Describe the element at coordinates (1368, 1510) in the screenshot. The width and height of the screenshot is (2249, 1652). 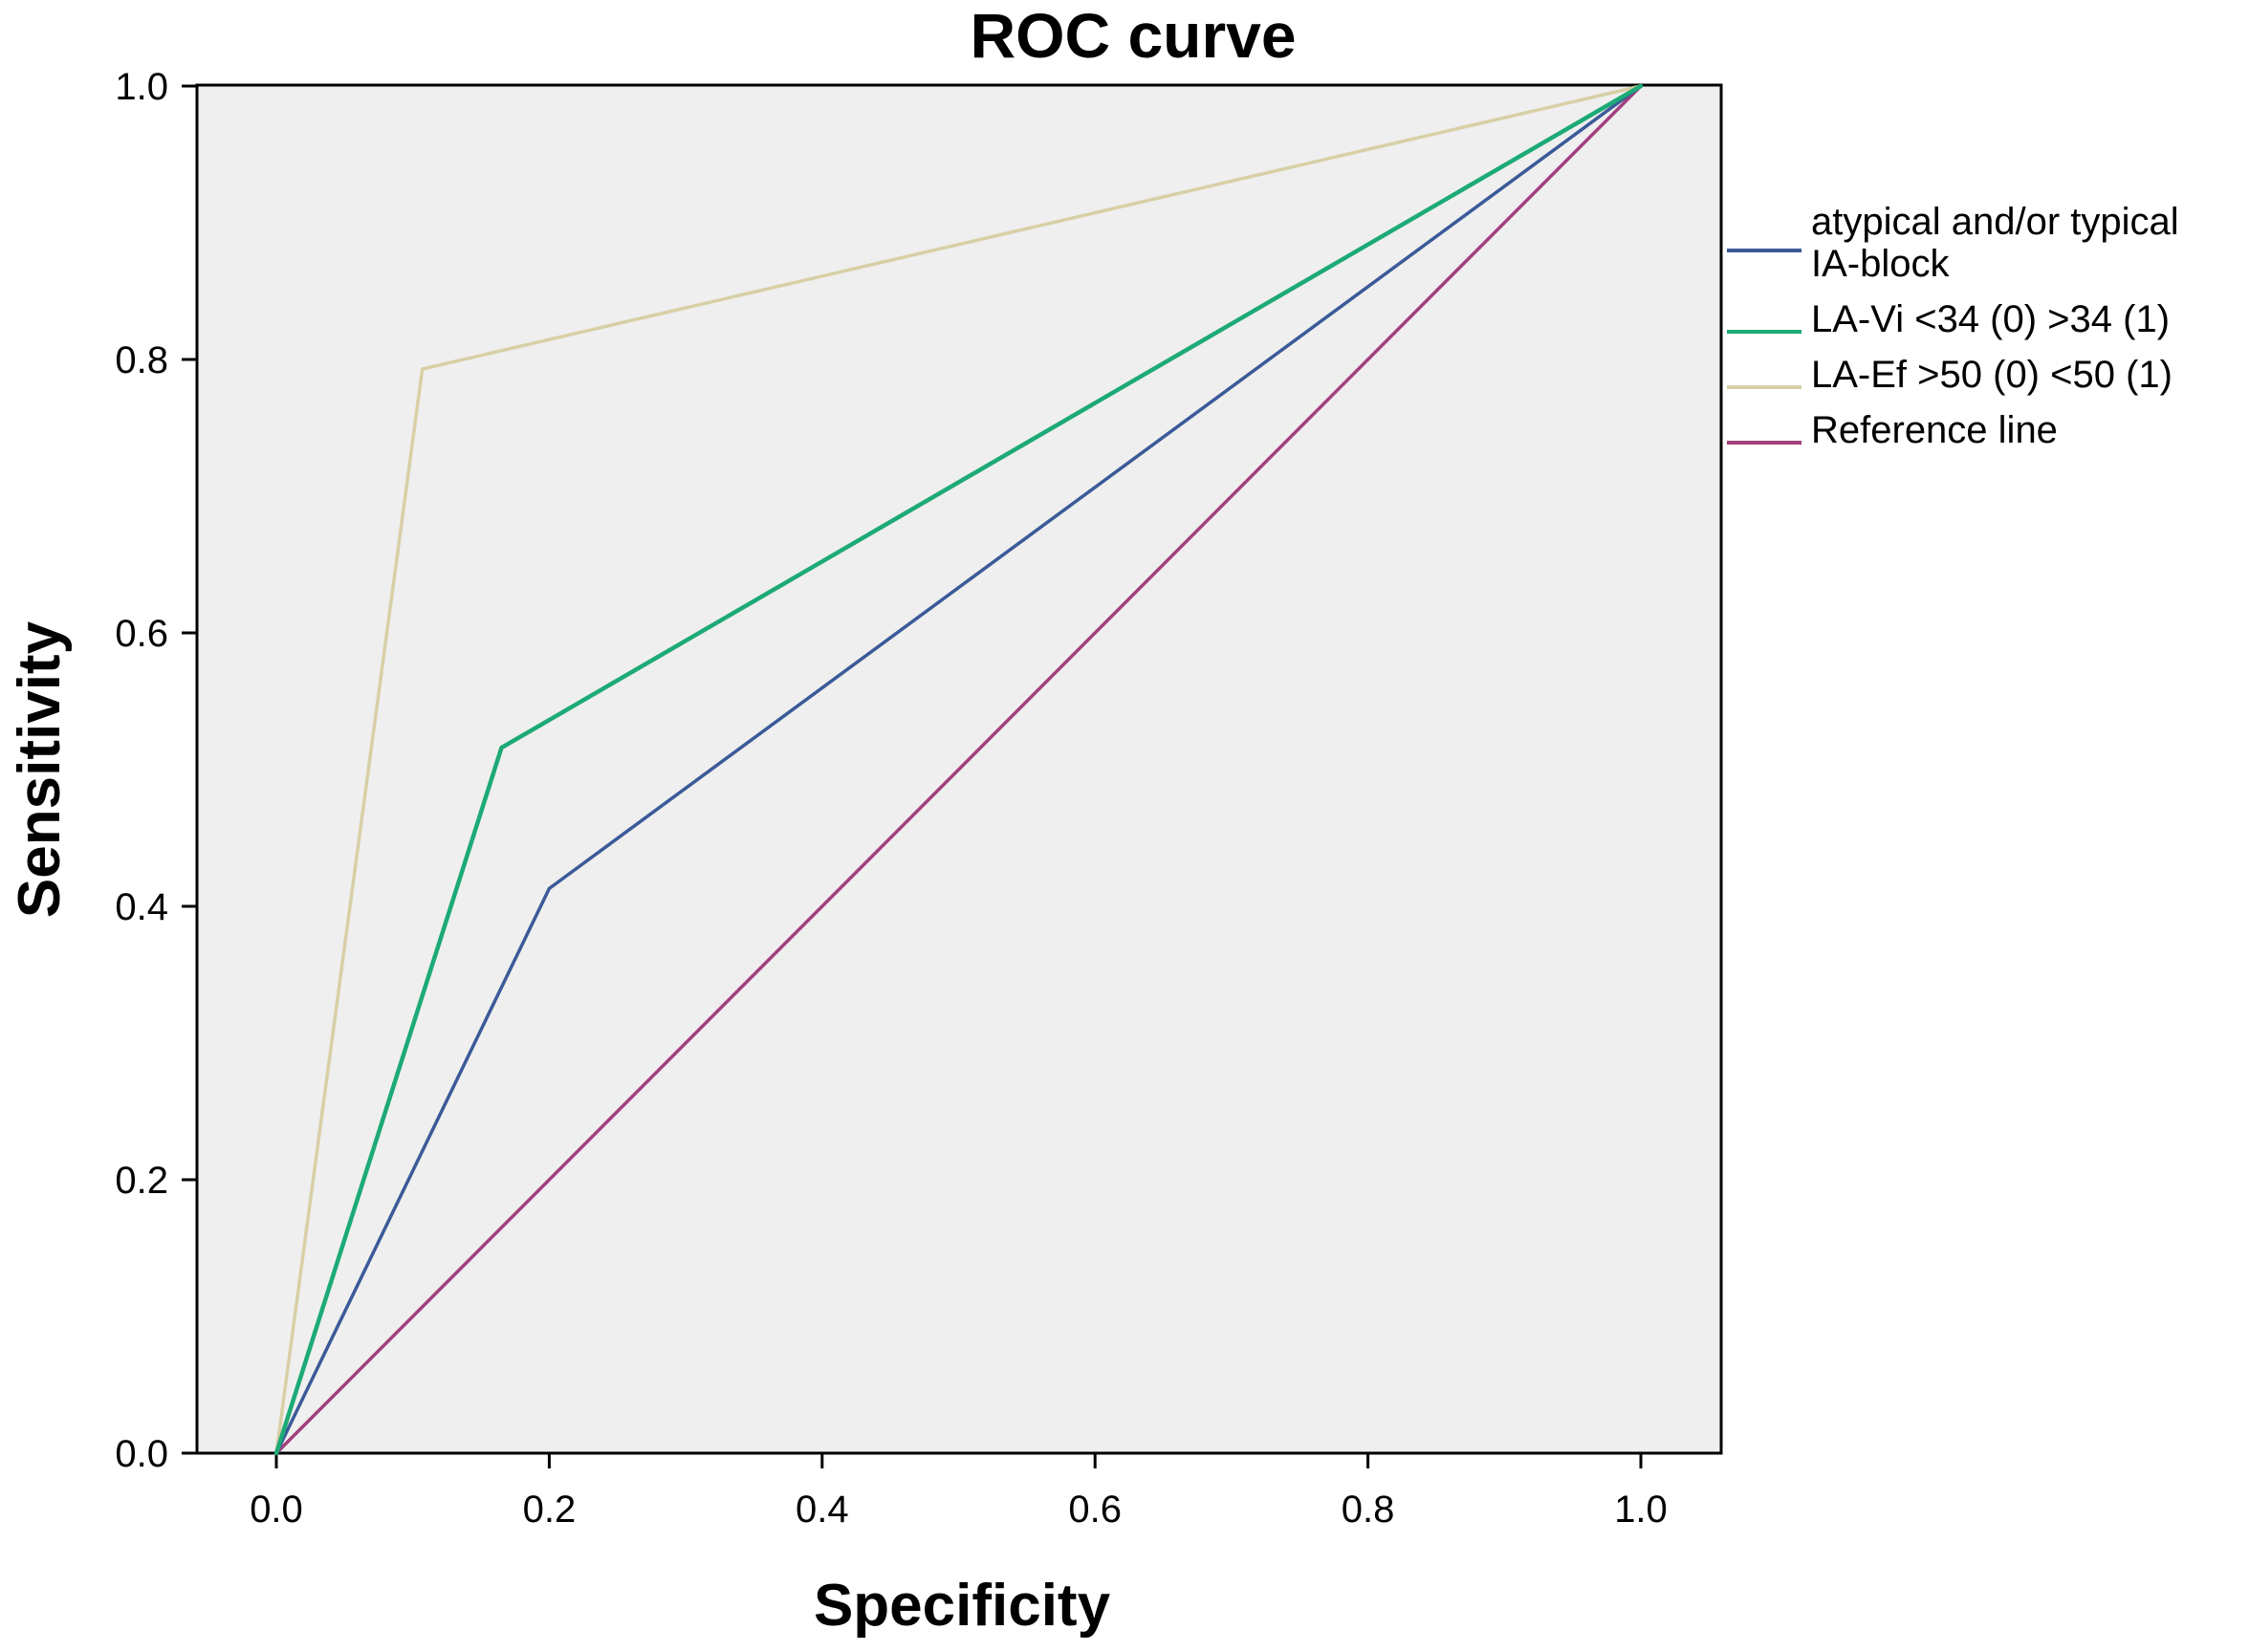
I see `x-tick-label: 0.8` at that location.